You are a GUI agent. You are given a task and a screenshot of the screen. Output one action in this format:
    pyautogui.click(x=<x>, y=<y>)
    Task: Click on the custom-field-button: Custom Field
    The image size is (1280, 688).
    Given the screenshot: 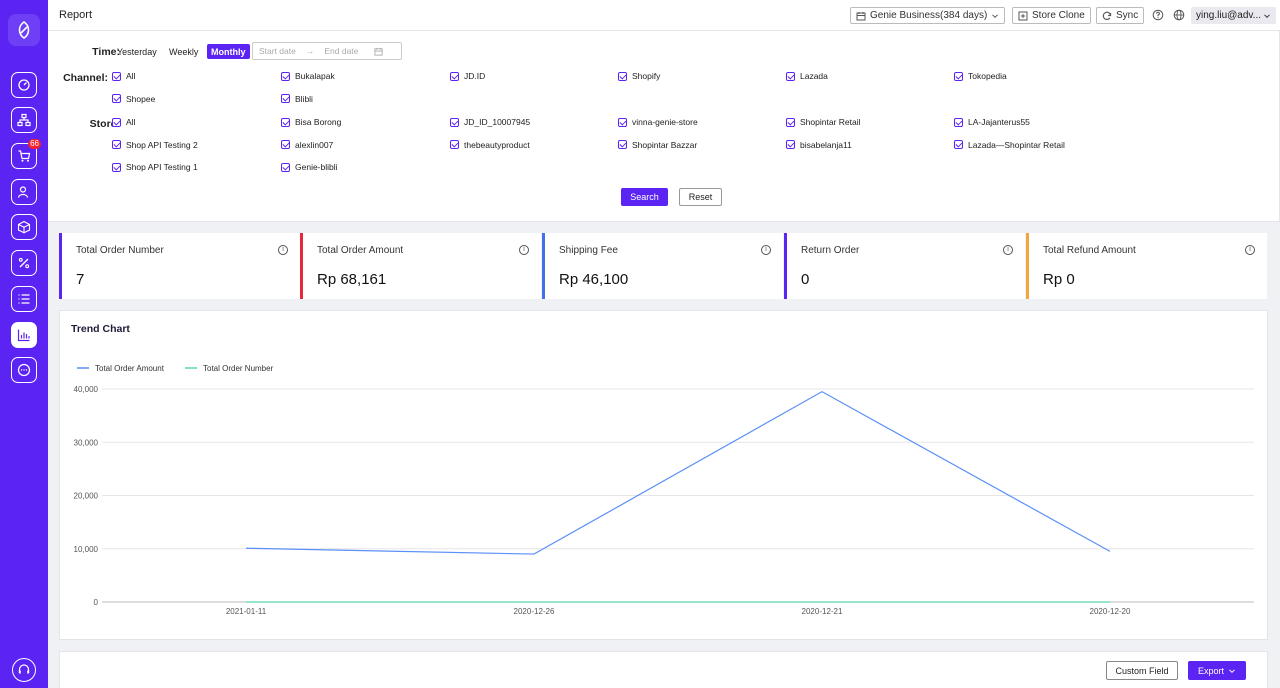 What is the action you would take?
    pyautogui.click(x=1142, y=670)
    